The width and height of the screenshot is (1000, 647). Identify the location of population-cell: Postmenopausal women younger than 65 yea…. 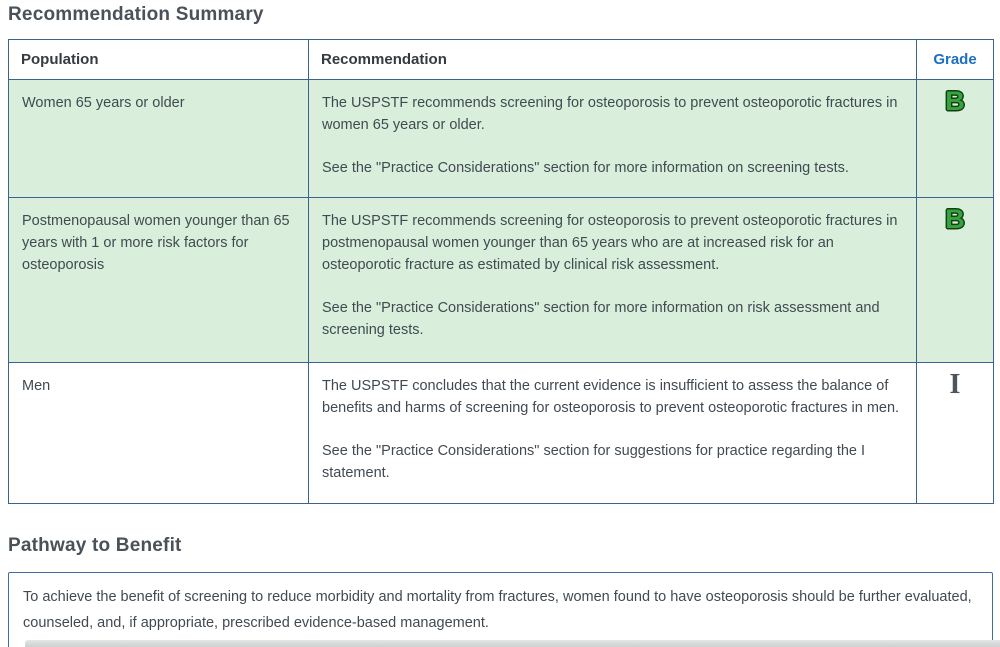
(158, 280).